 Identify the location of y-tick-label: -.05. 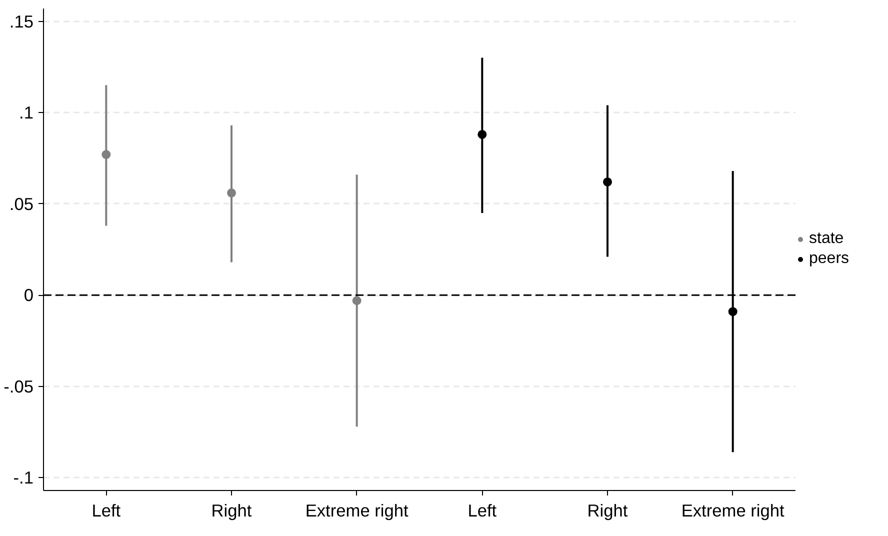
(19, 386).